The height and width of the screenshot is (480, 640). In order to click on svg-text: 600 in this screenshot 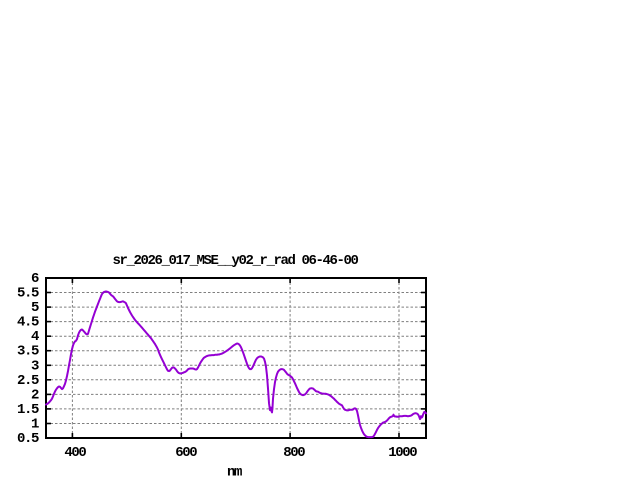, I will do `click(186, 453)`.